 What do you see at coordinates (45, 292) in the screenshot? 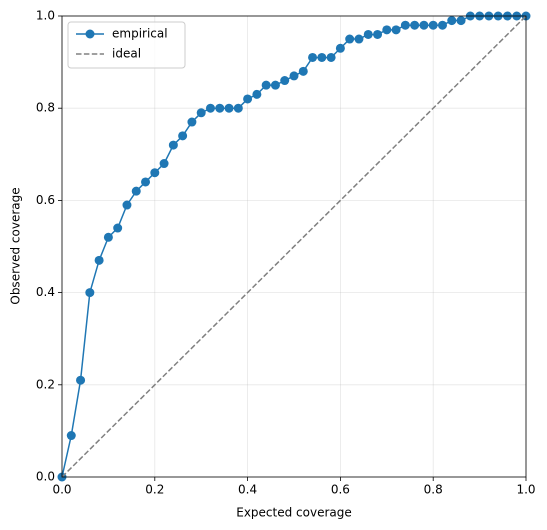
I see `y-tick-label: 0.4` at bounding box center [45, 292].